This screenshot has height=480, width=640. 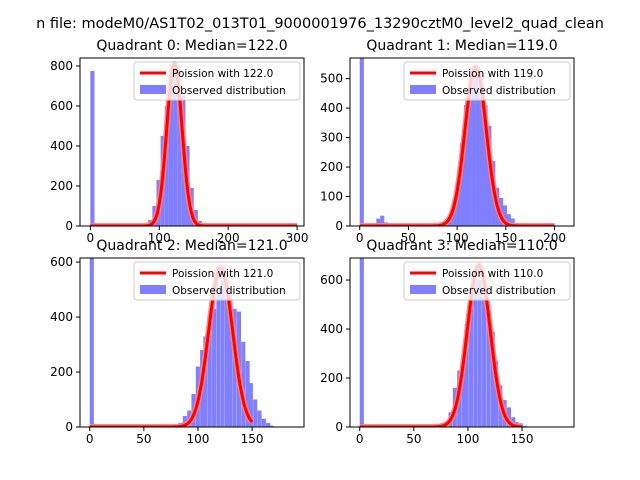 What do you see at coordinates (331, 138) in the screenshot?
I see `y-tick-label: 300` at bounding box center [331, 138].